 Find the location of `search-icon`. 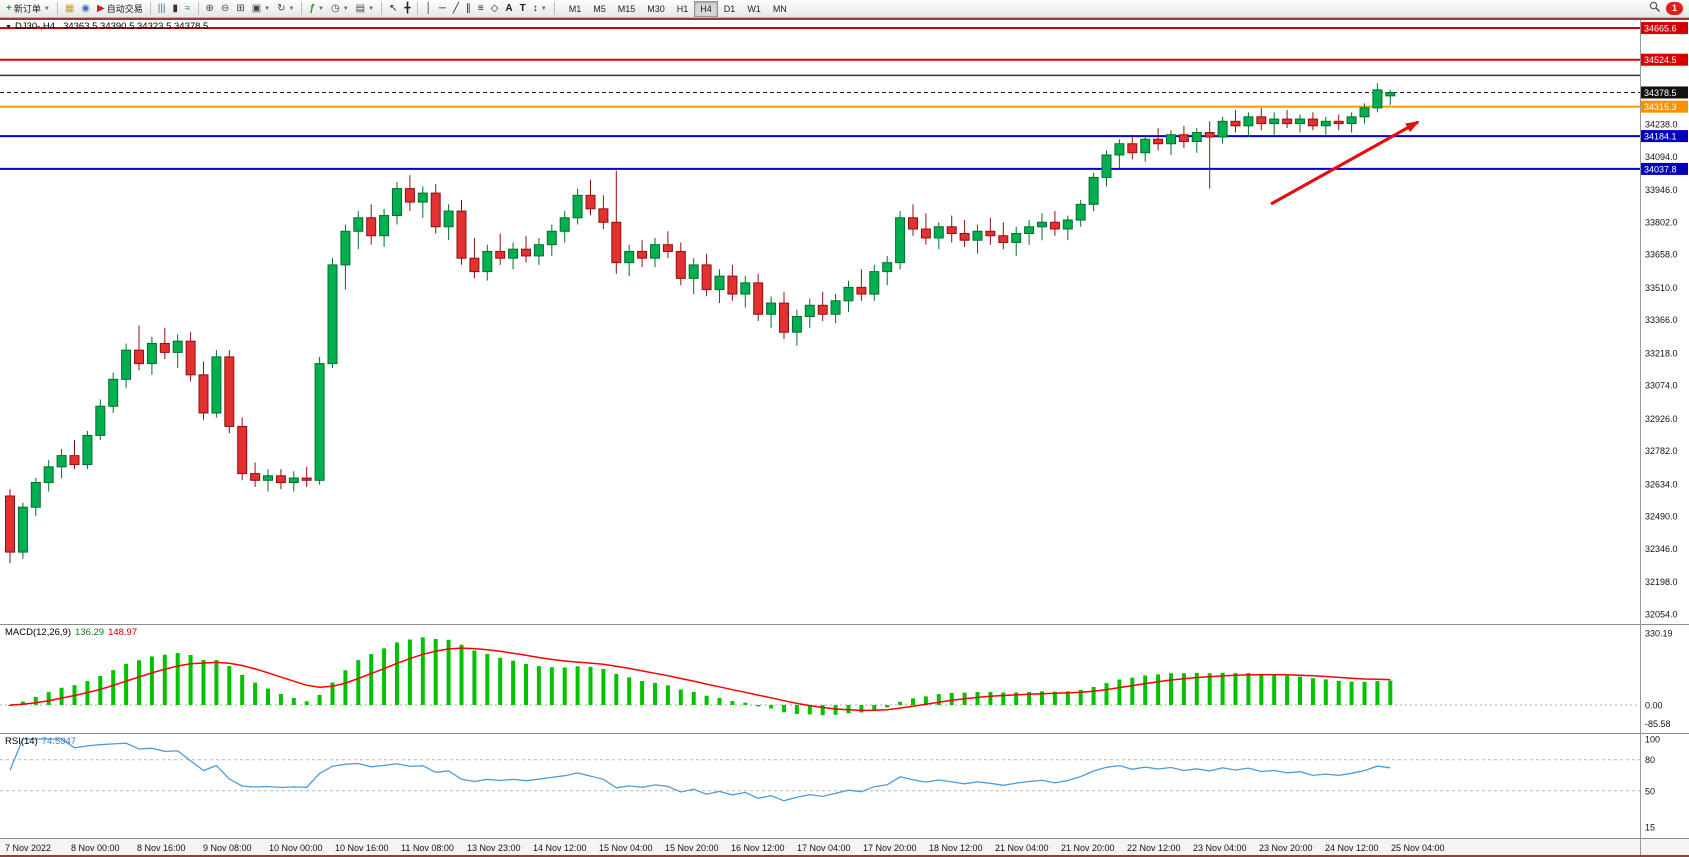

search-icon is located at coordinates (1655, 9).